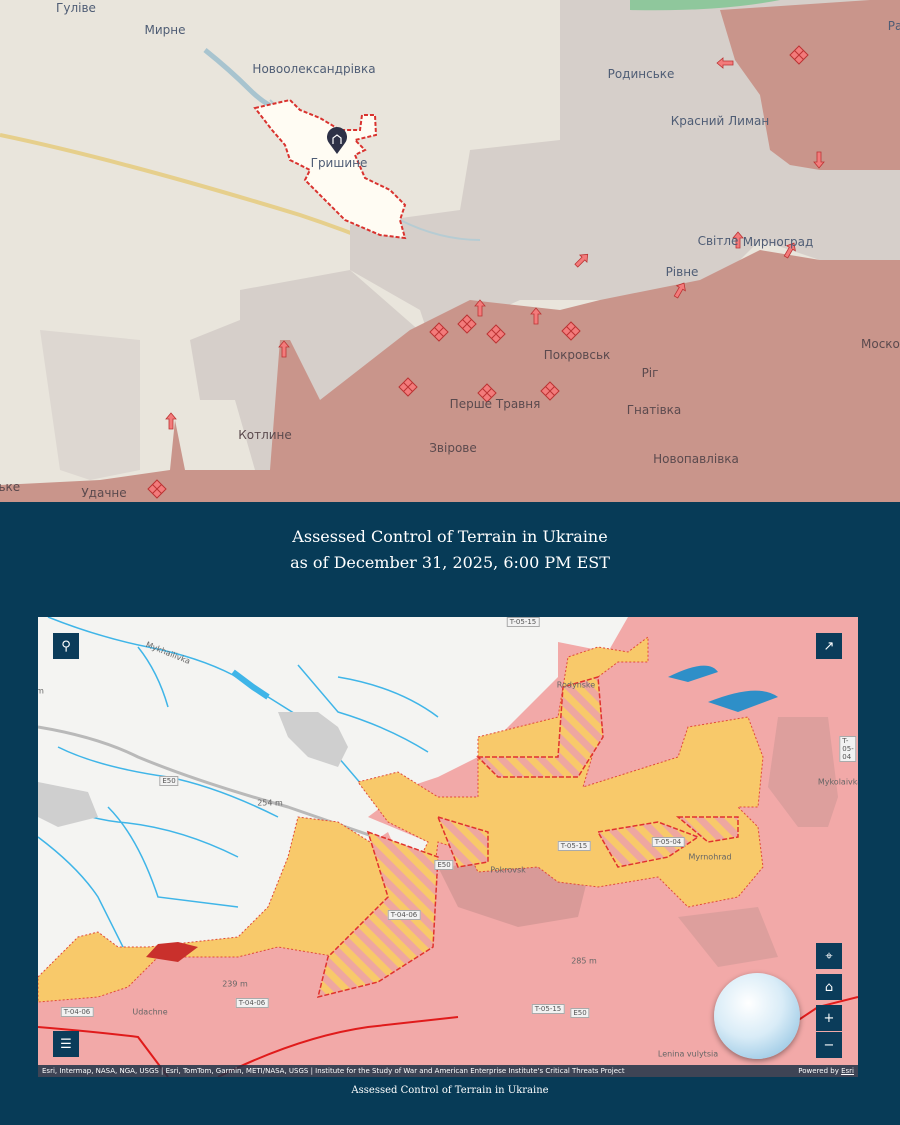 The height and width of the screenshot is (1125, 900). I want to click on legend-list-icon: ☰, so click(66, 1044).